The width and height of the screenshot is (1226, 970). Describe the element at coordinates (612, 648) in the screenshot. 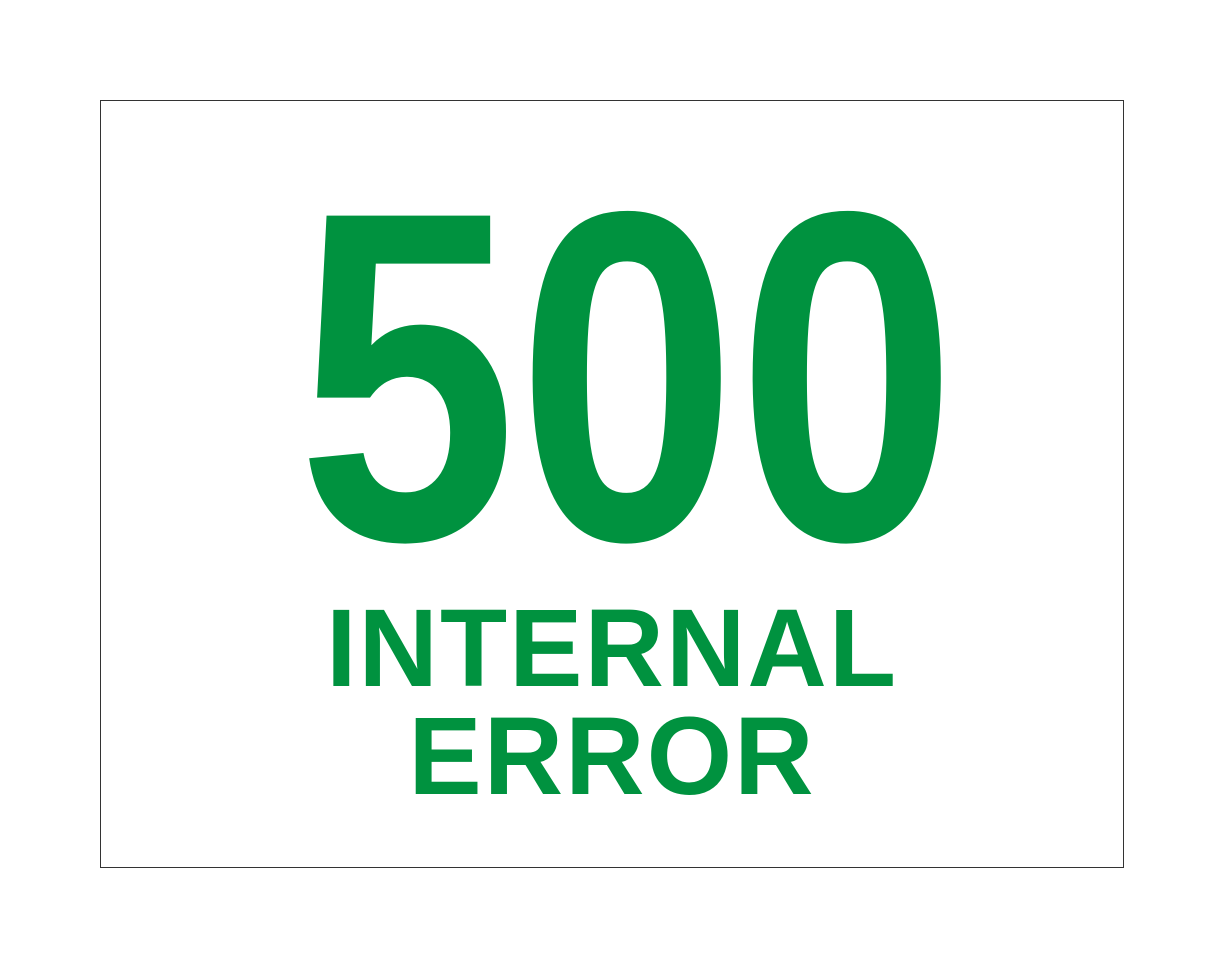

I see `error-message-line-1: INTERNAL` at that location.